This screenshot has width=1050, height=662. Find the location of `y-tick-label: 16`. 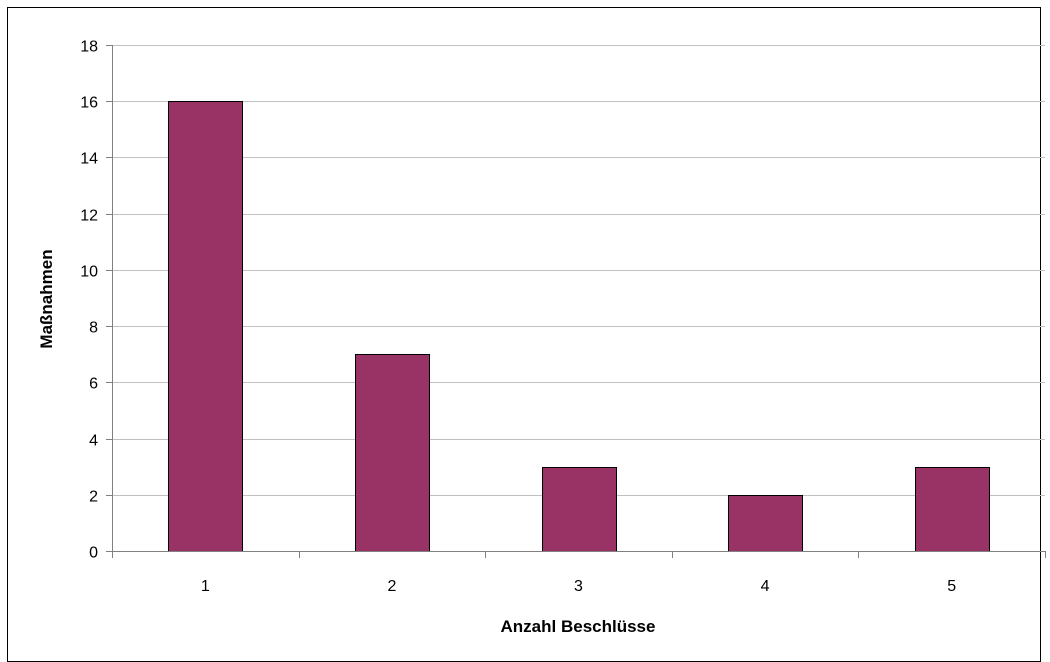

y-tick-label: 16 is located at coordinates (89, 103).